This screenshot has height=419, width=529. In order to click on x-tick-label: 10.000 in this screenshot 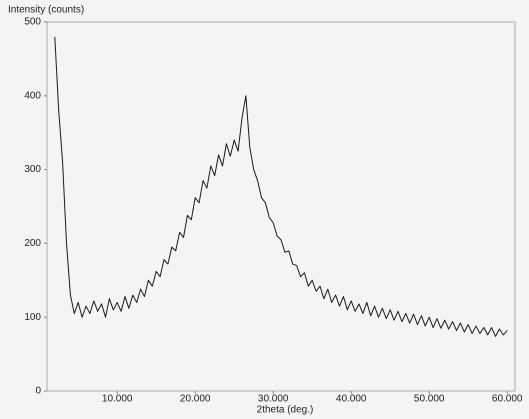, I will do `click(117, 399)`.